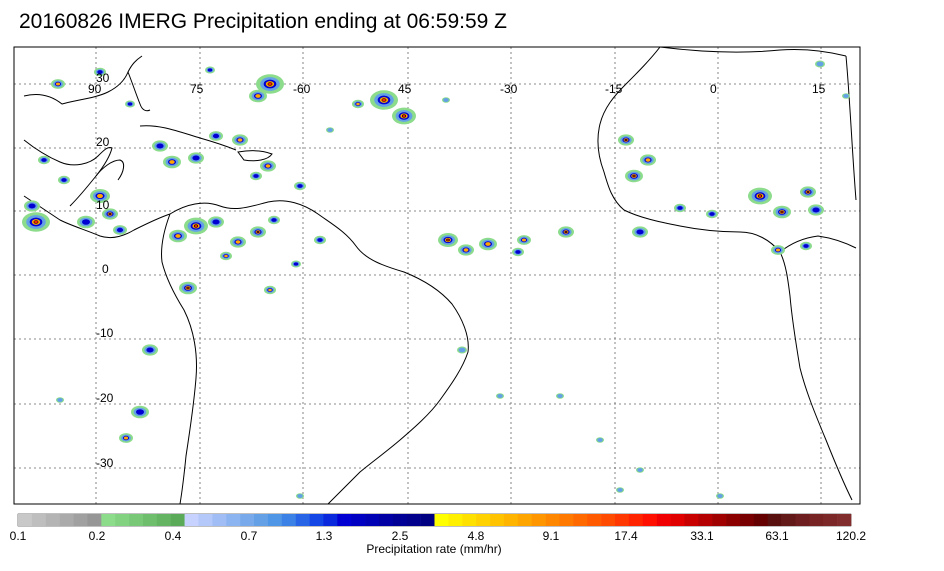 The image size is (944, 571). What do you see at coordinates (95, 89) in the screenshot?
I see `lon-label-90: 90` at bounding box center [95, 89].